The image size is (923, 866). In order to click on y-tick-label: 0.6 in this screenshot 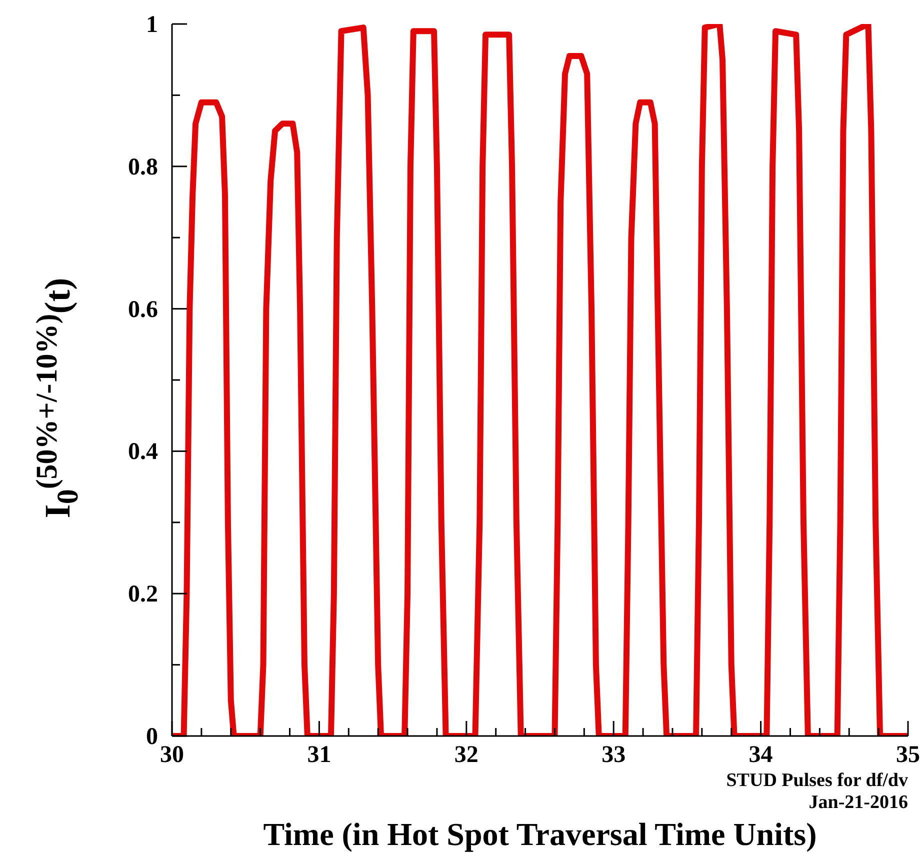, I will do `click(143, 309)`.